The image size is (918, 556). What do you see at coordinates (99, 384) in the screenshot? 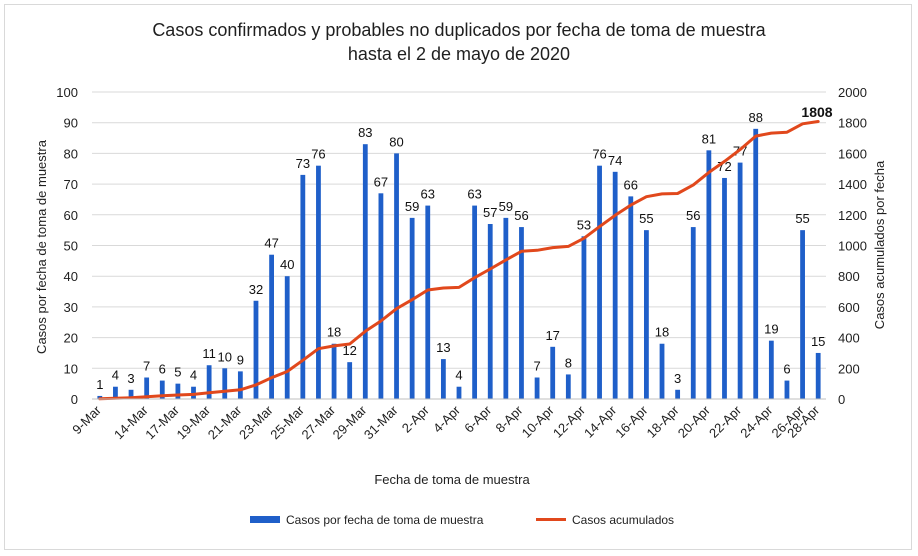
I see `bar-data-label: 1` at bounding box center [99, 384].